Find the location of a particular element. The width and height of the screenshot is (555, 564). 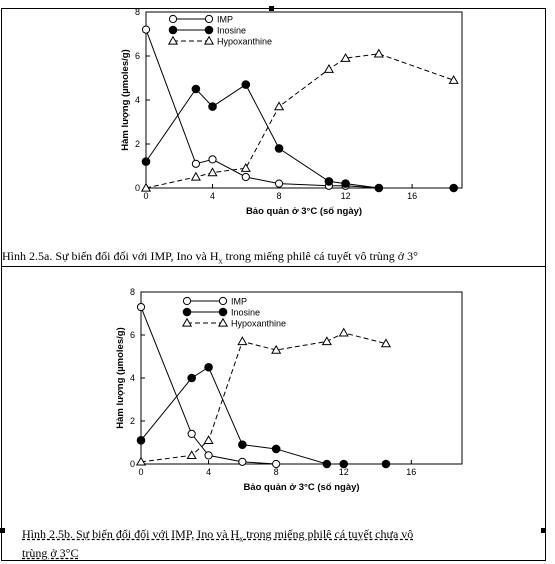

series-line-imp is located at coordinates (262, 109).